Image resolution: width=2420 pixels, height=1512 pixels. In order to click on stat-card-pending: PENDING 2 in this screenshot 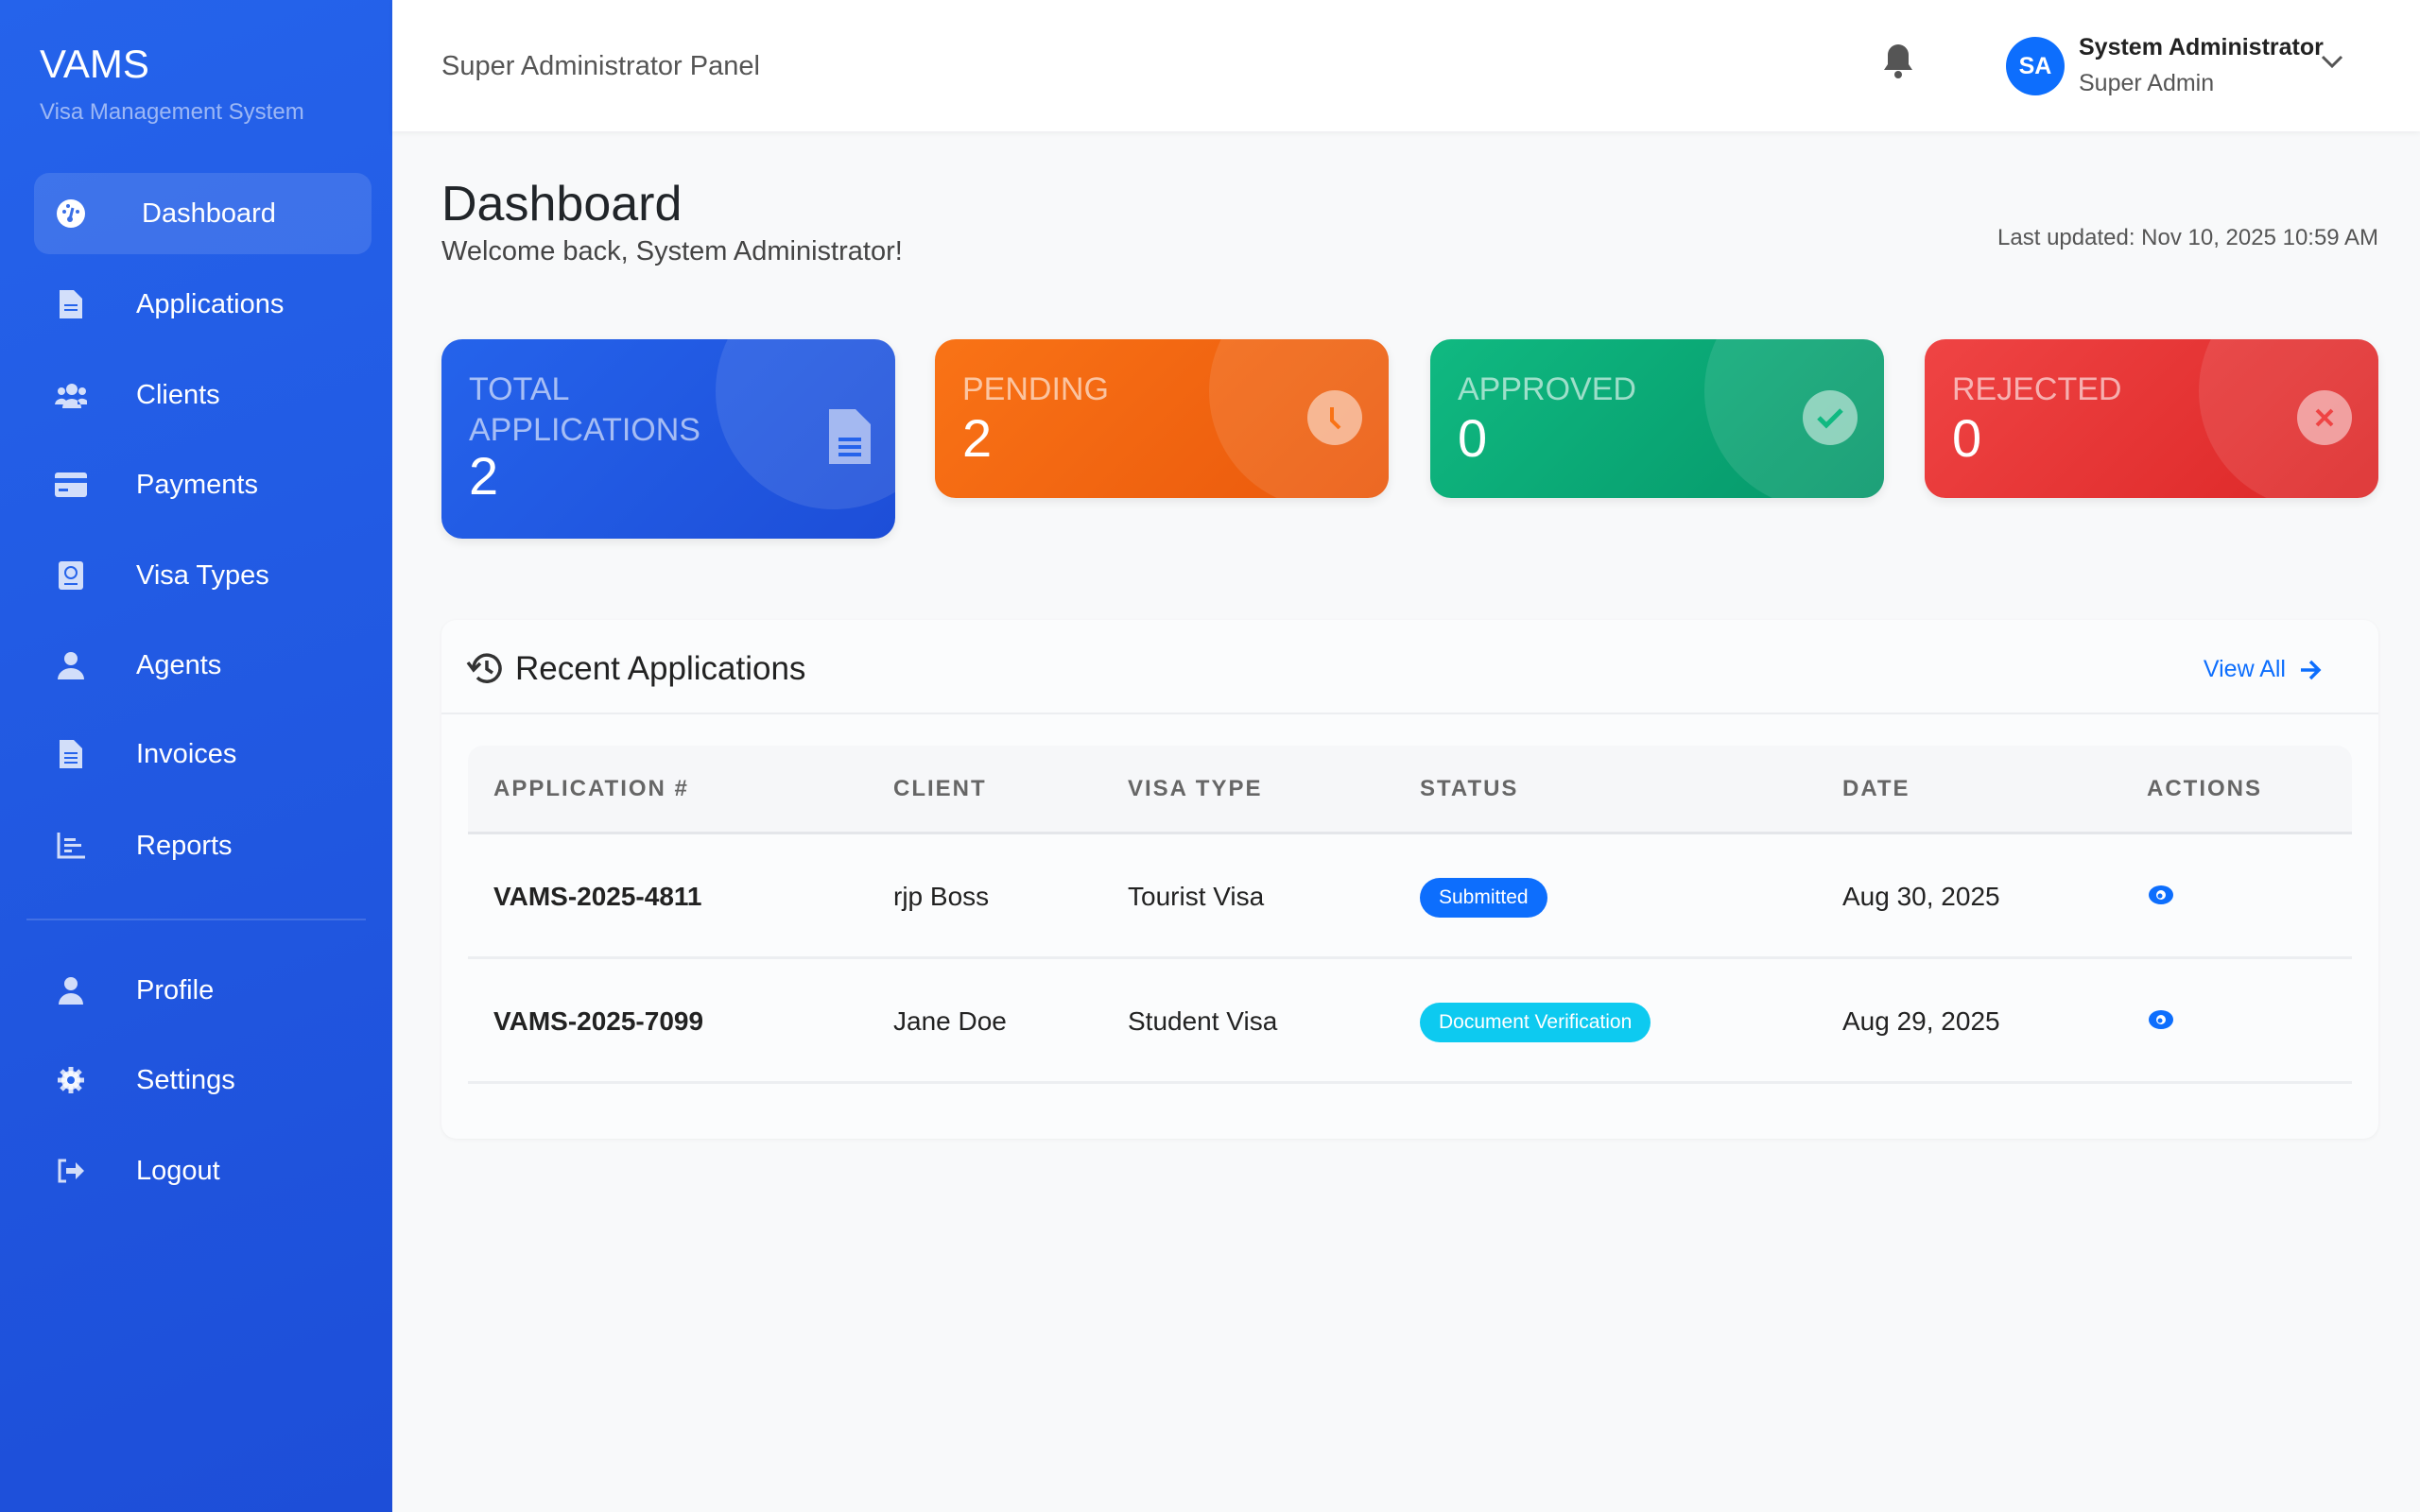, I will do `click(1162, 418)`.